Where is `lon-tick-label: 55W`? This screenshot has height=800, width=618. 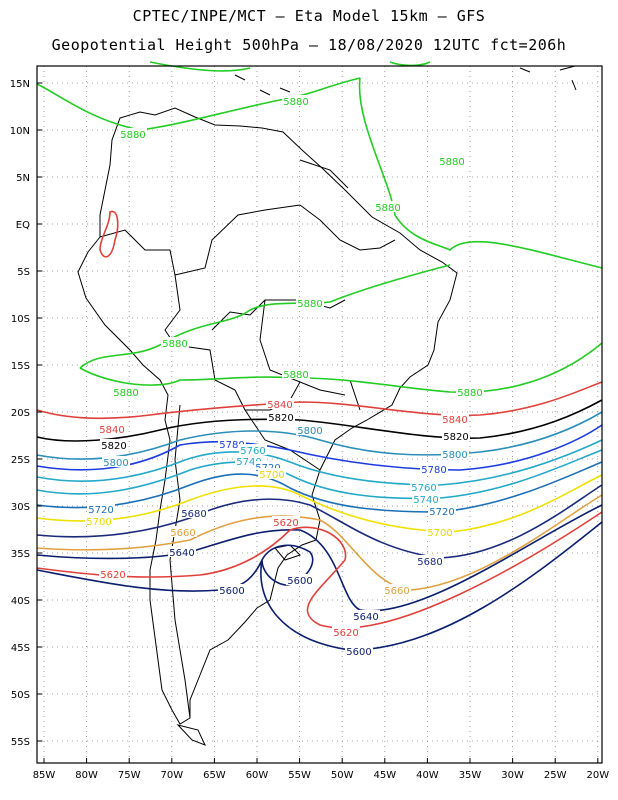 lon-tick-label: 55W is located at coordinates (299, 775).